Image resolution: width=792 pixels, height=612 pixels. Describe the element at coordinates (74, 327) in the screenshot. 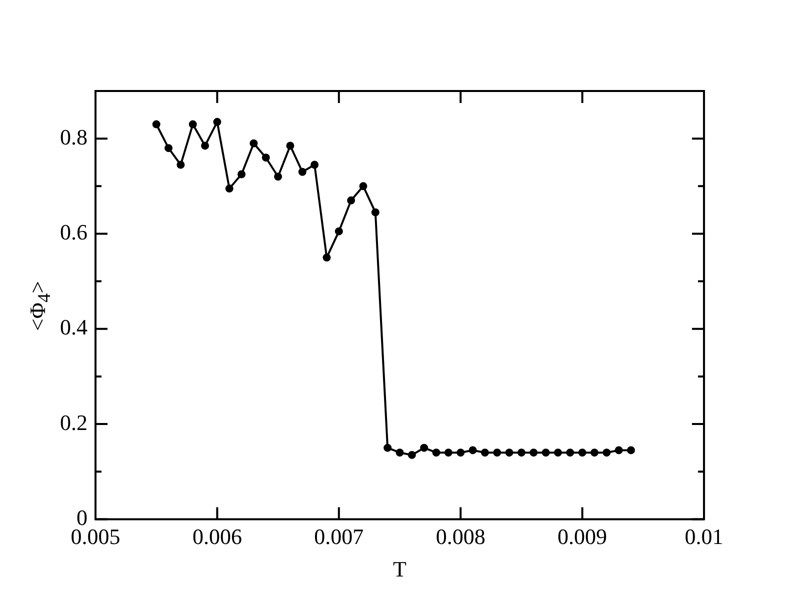

I see `y-tick-label: 0.4` at that location.